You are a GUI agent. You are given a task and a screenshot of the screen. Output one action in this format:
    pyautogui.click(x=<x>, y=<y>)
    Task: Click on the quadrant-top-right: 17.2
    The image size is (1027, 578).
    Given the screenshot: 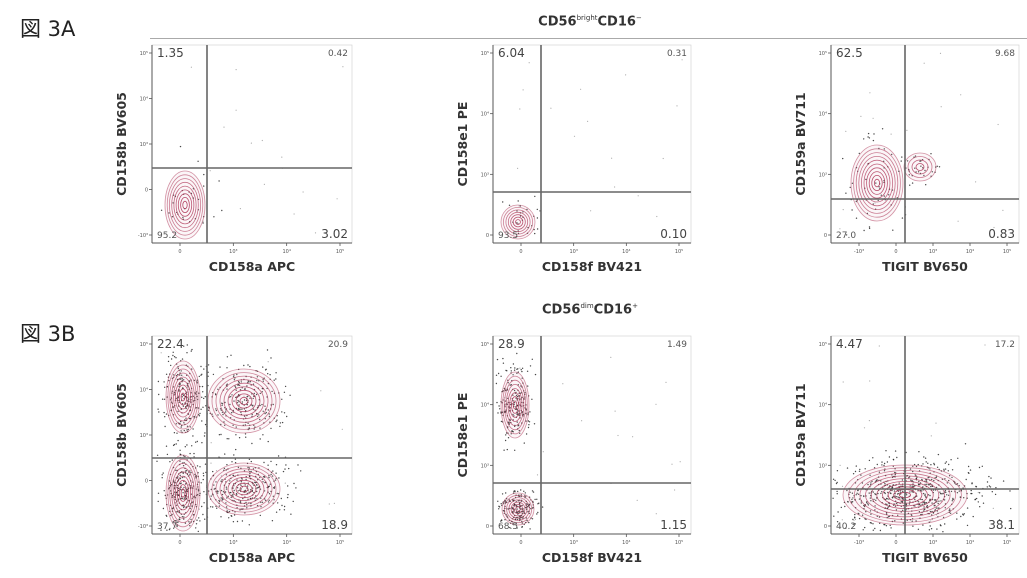 What is the action you would take?
    pyautogui.click(x=1005, y=345)
    